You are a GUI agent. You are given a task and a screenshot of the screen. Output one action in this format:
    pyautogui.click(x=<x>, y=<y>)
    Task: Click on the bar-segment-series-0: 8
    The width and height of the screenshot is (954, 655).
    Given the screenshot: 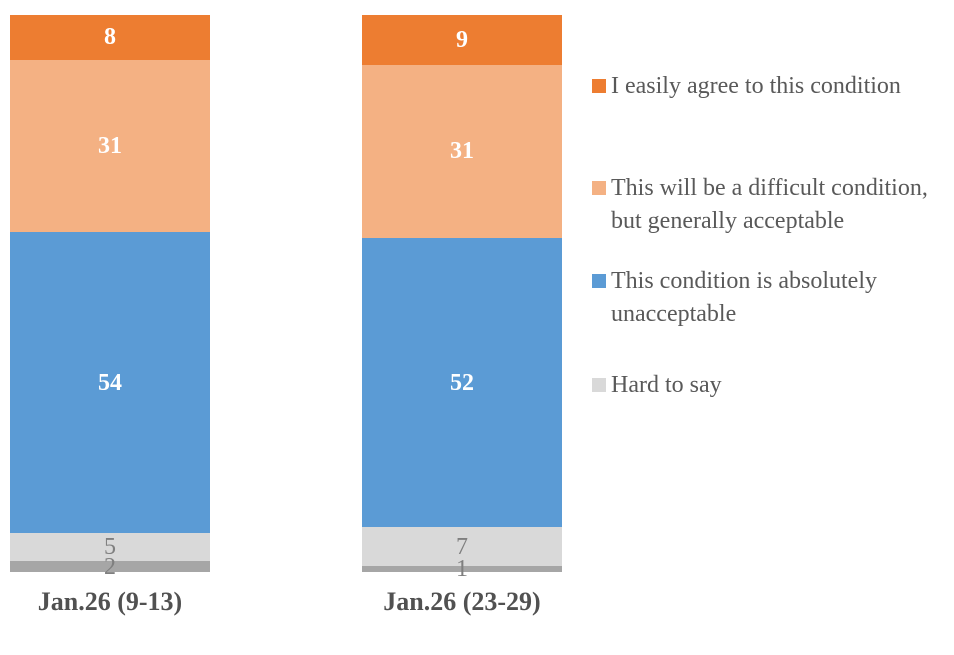 What is the action you would take?
    pyautogui.click(x=110, y=37)
    